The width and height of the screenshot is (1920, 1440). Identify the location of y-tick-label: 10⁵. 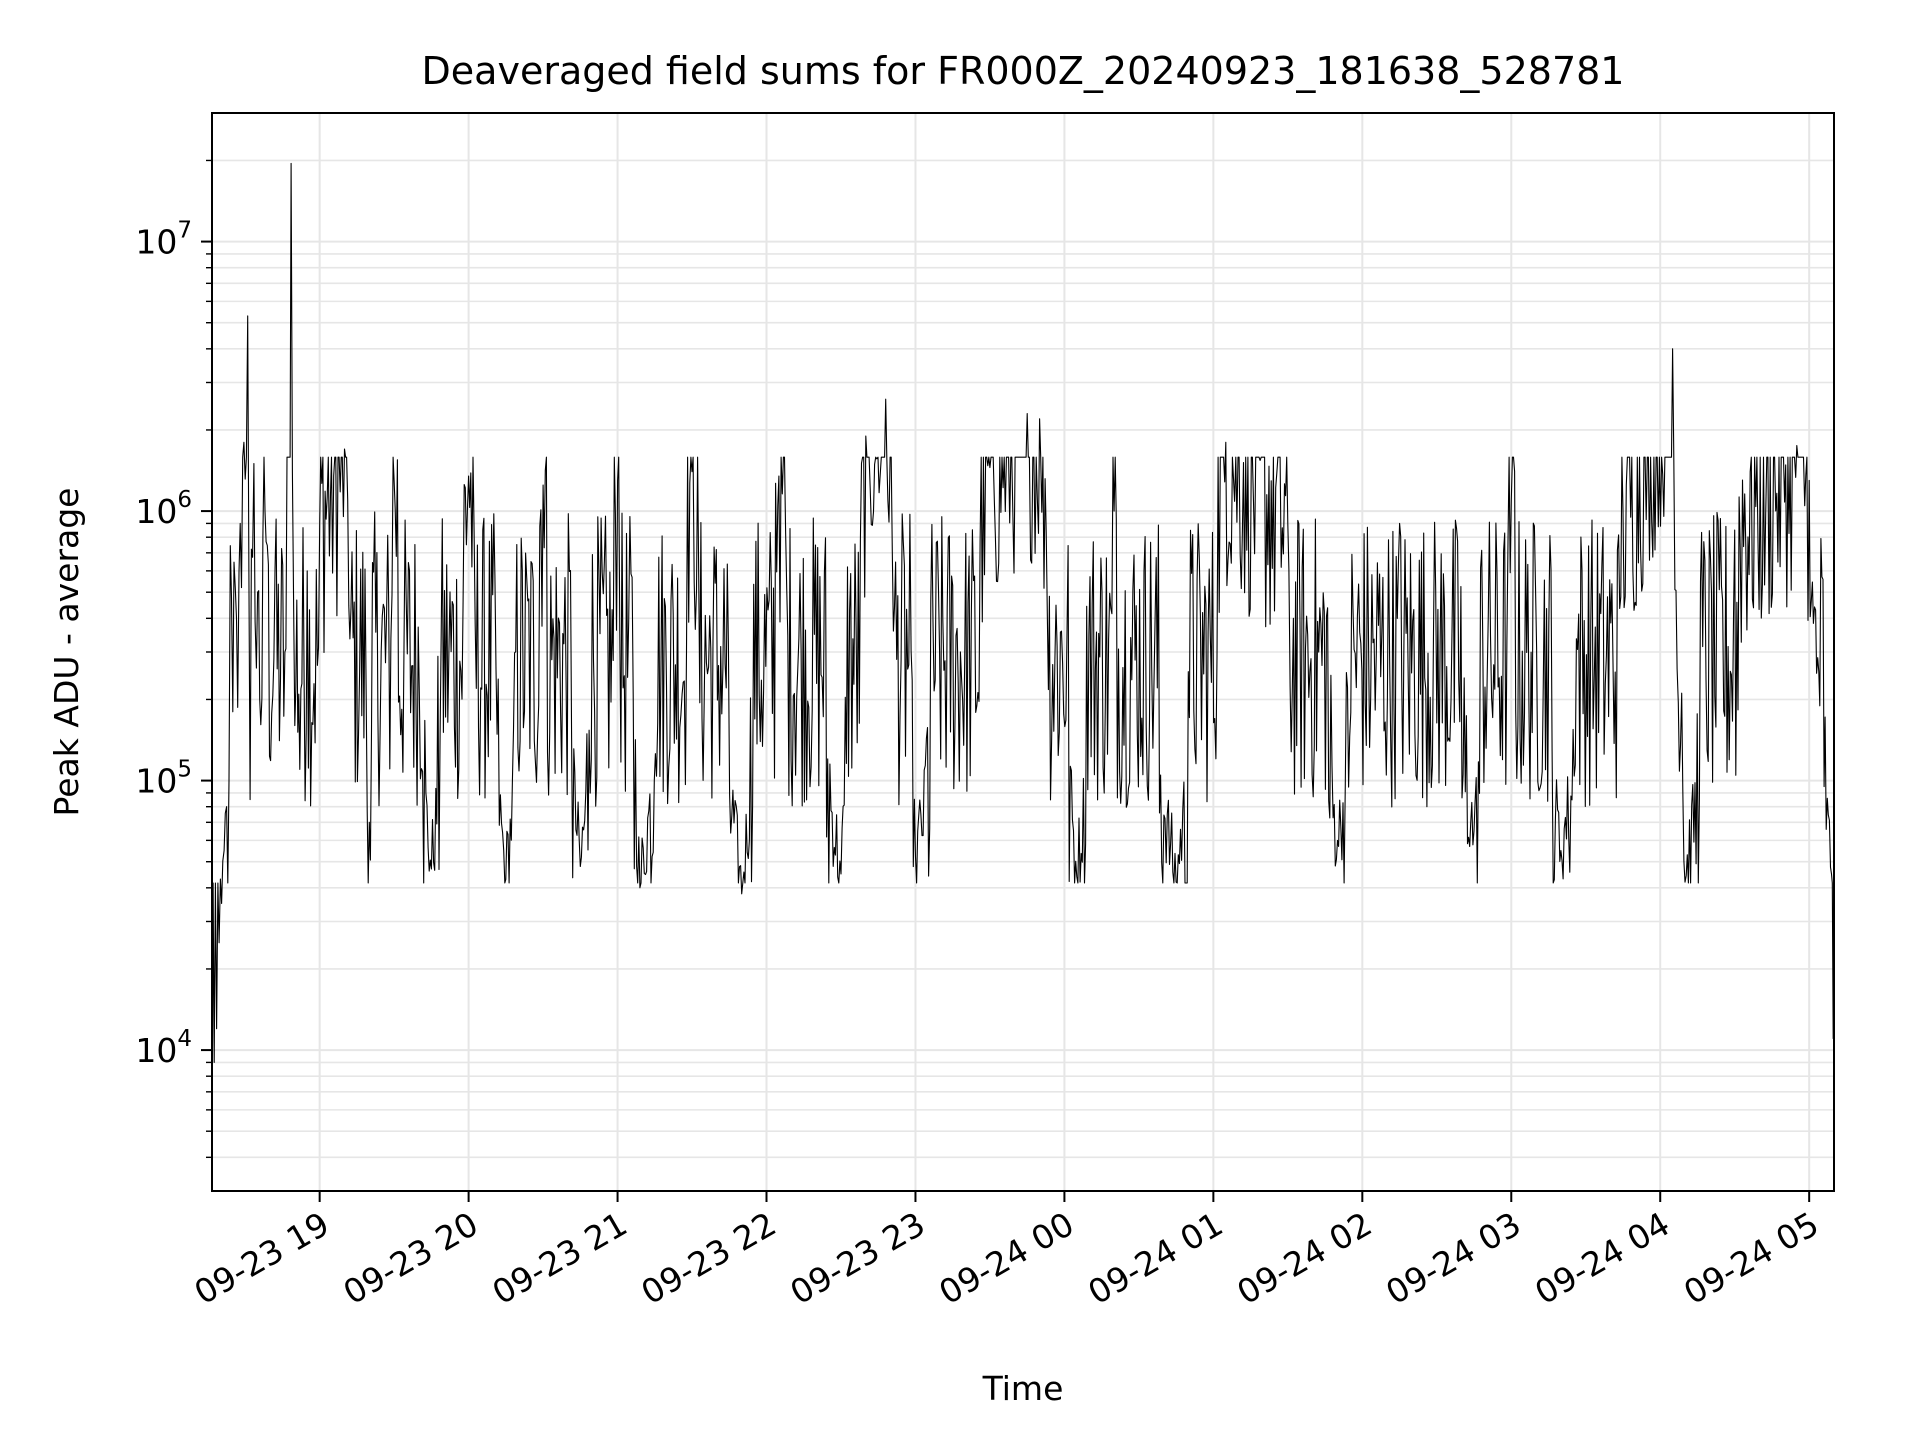
(163, 779).